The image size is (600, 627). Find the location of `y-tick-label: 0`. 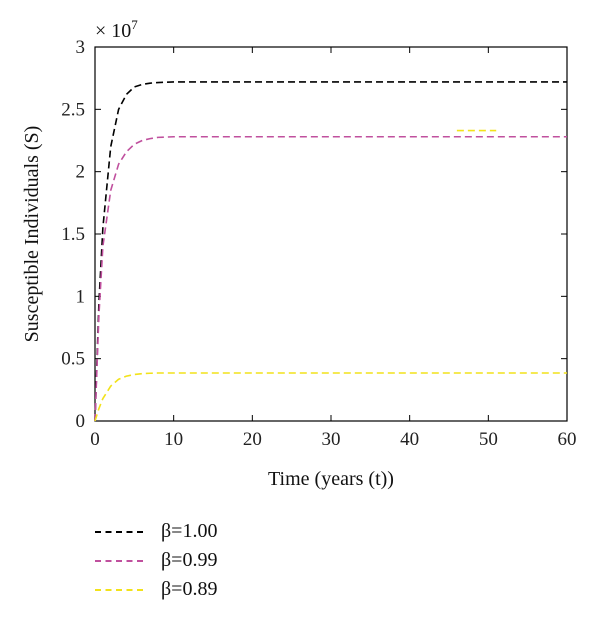

y-tick-label: 0 is located at coordinates (81, 421).